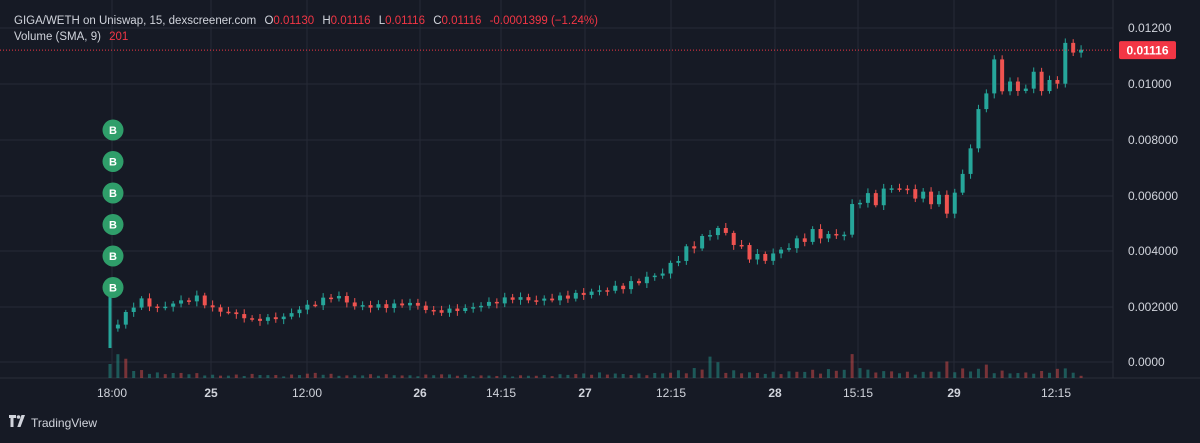 Image resolution: width=1200 pixels, height=443 pixels. What do you see at coordinates (269, 21) in the screenshot?
I see `open-label: O` at bounding box center [269, 21].